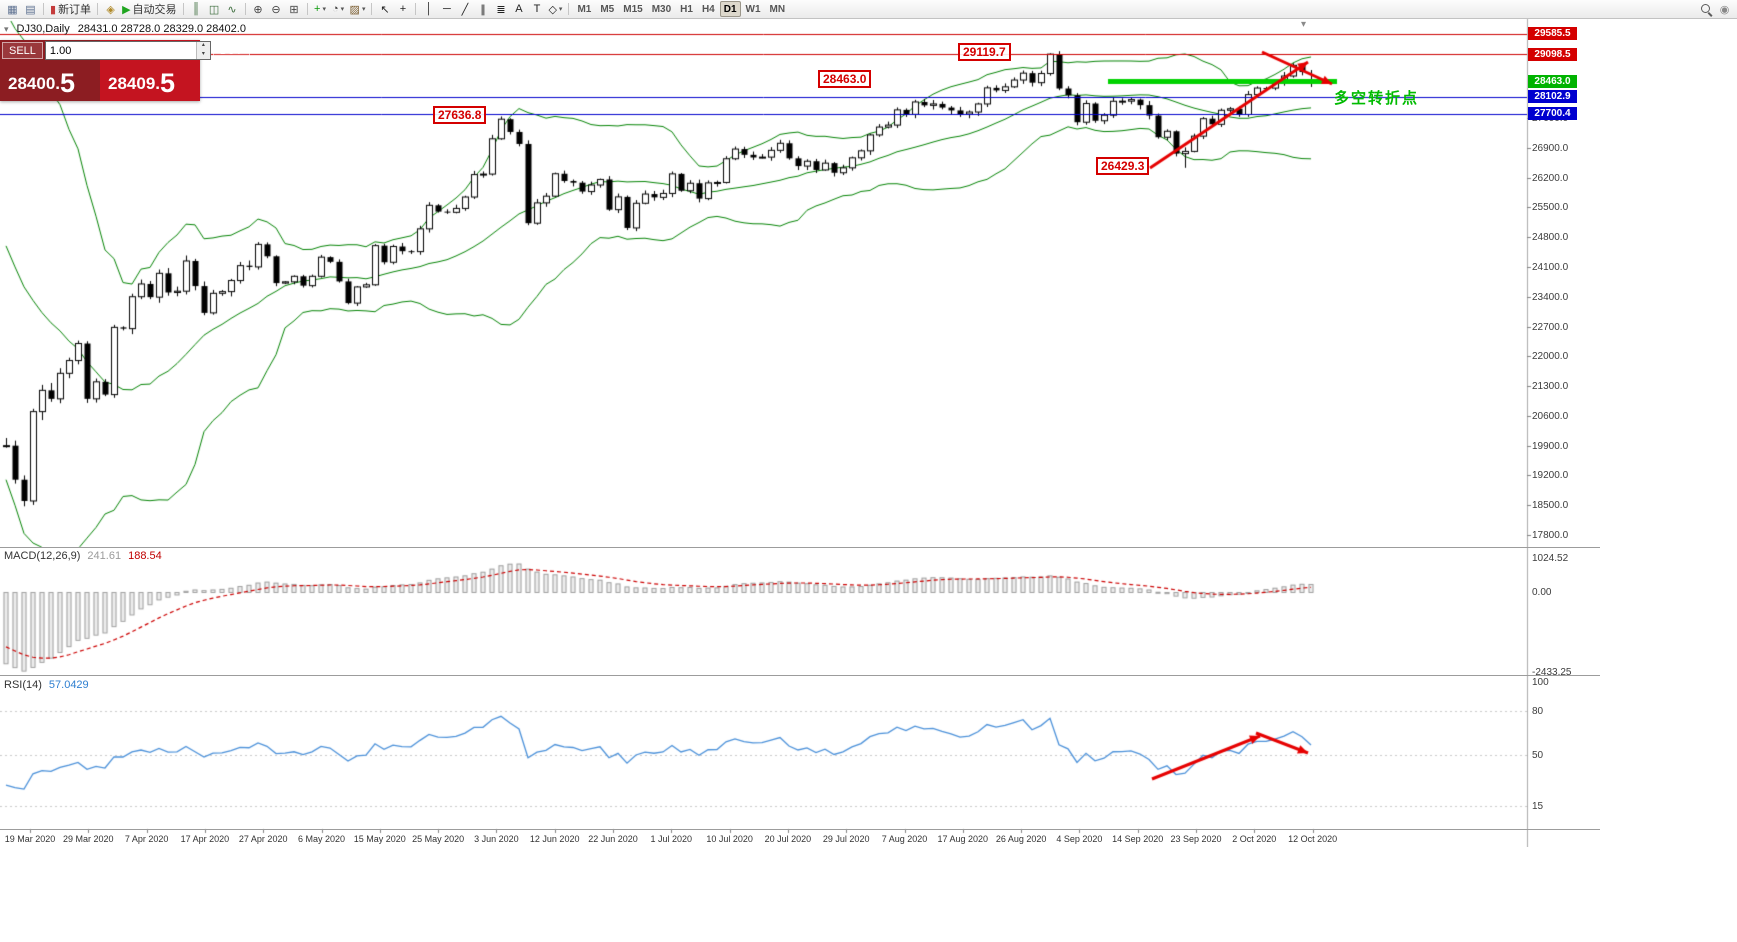 This screenshot has width=1737, height=942. I want to click on price-axis-label: 22000.0, so click(1550, 357).